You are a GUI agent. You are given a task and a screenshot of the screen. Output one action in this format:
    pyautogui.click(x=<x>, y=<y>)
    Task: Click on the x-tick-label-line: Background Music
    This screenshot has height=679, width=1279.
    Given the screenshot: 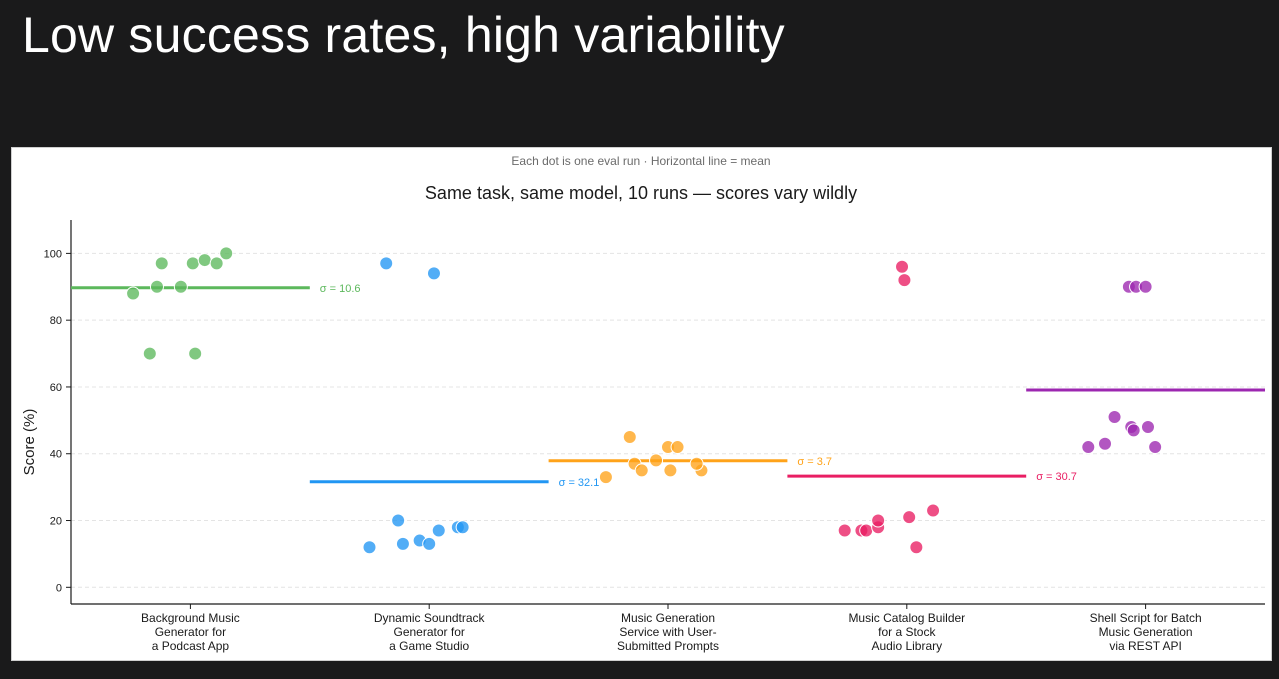 What is the action you would take?
    pyautogui.click(x=190, y=618)
    